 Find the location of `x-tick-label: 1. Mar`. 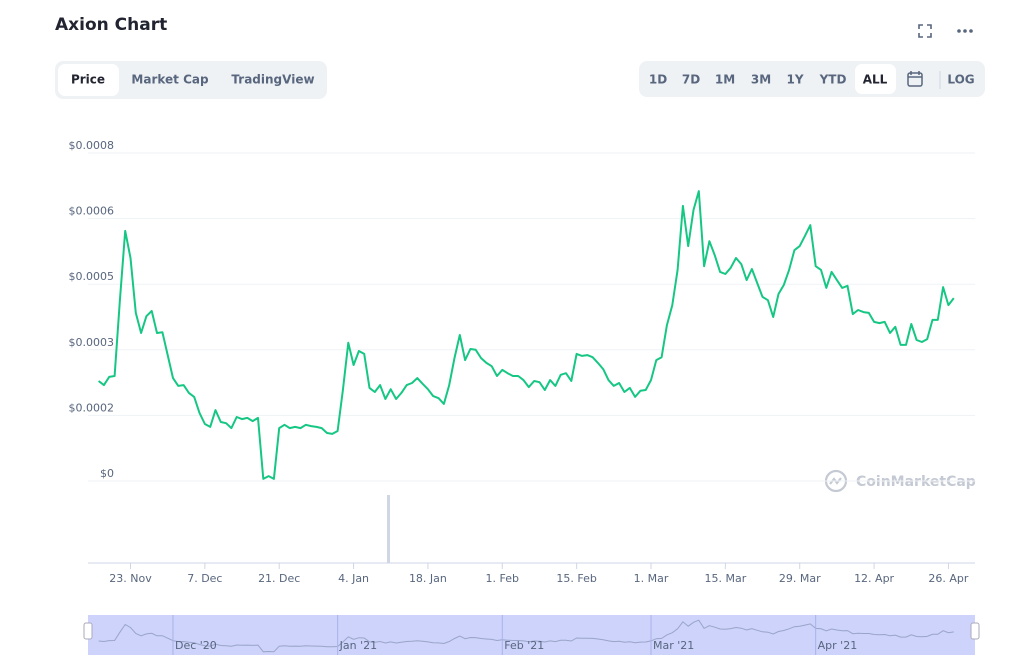

x-tick-label: 1. Mar is located at coordinates (651, 578).